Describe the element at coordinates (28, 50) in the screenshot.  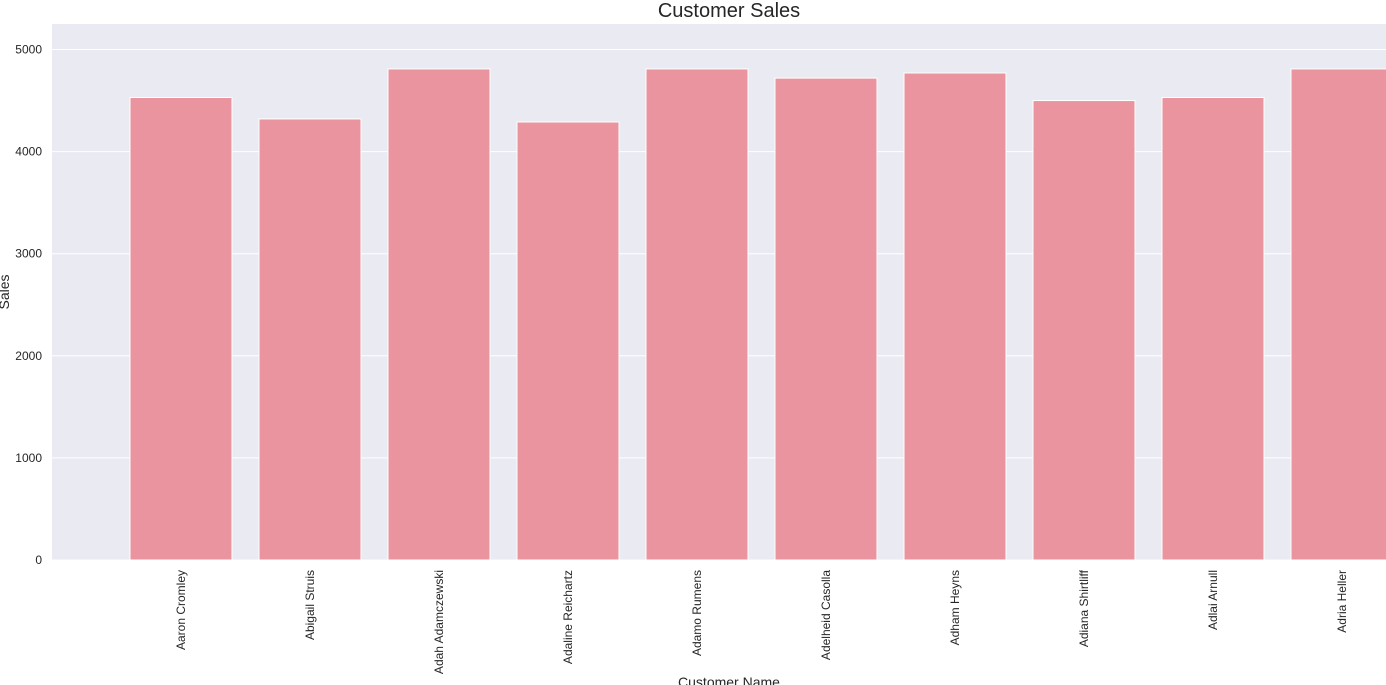
I see `y-tick-label: 5000` at that location.